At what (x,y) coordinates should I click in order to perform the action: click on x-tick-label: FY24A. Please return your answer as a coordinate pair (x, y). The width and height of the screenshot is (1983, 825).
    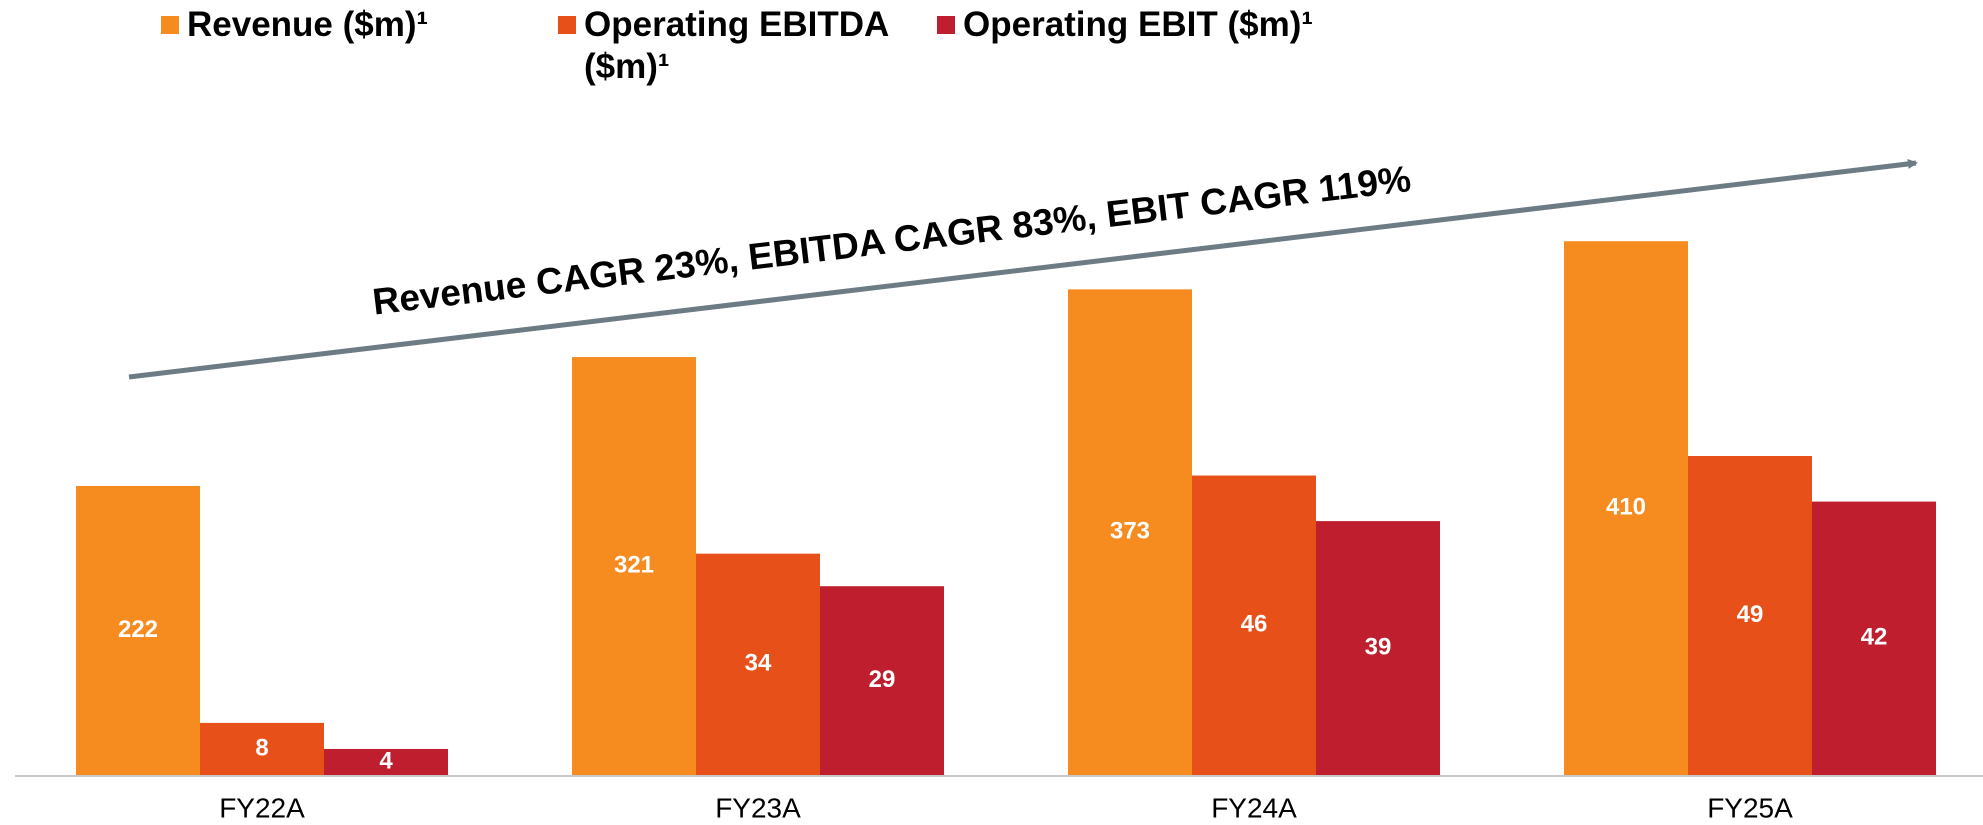
    Looking at the image, I should click on (1254, 807).